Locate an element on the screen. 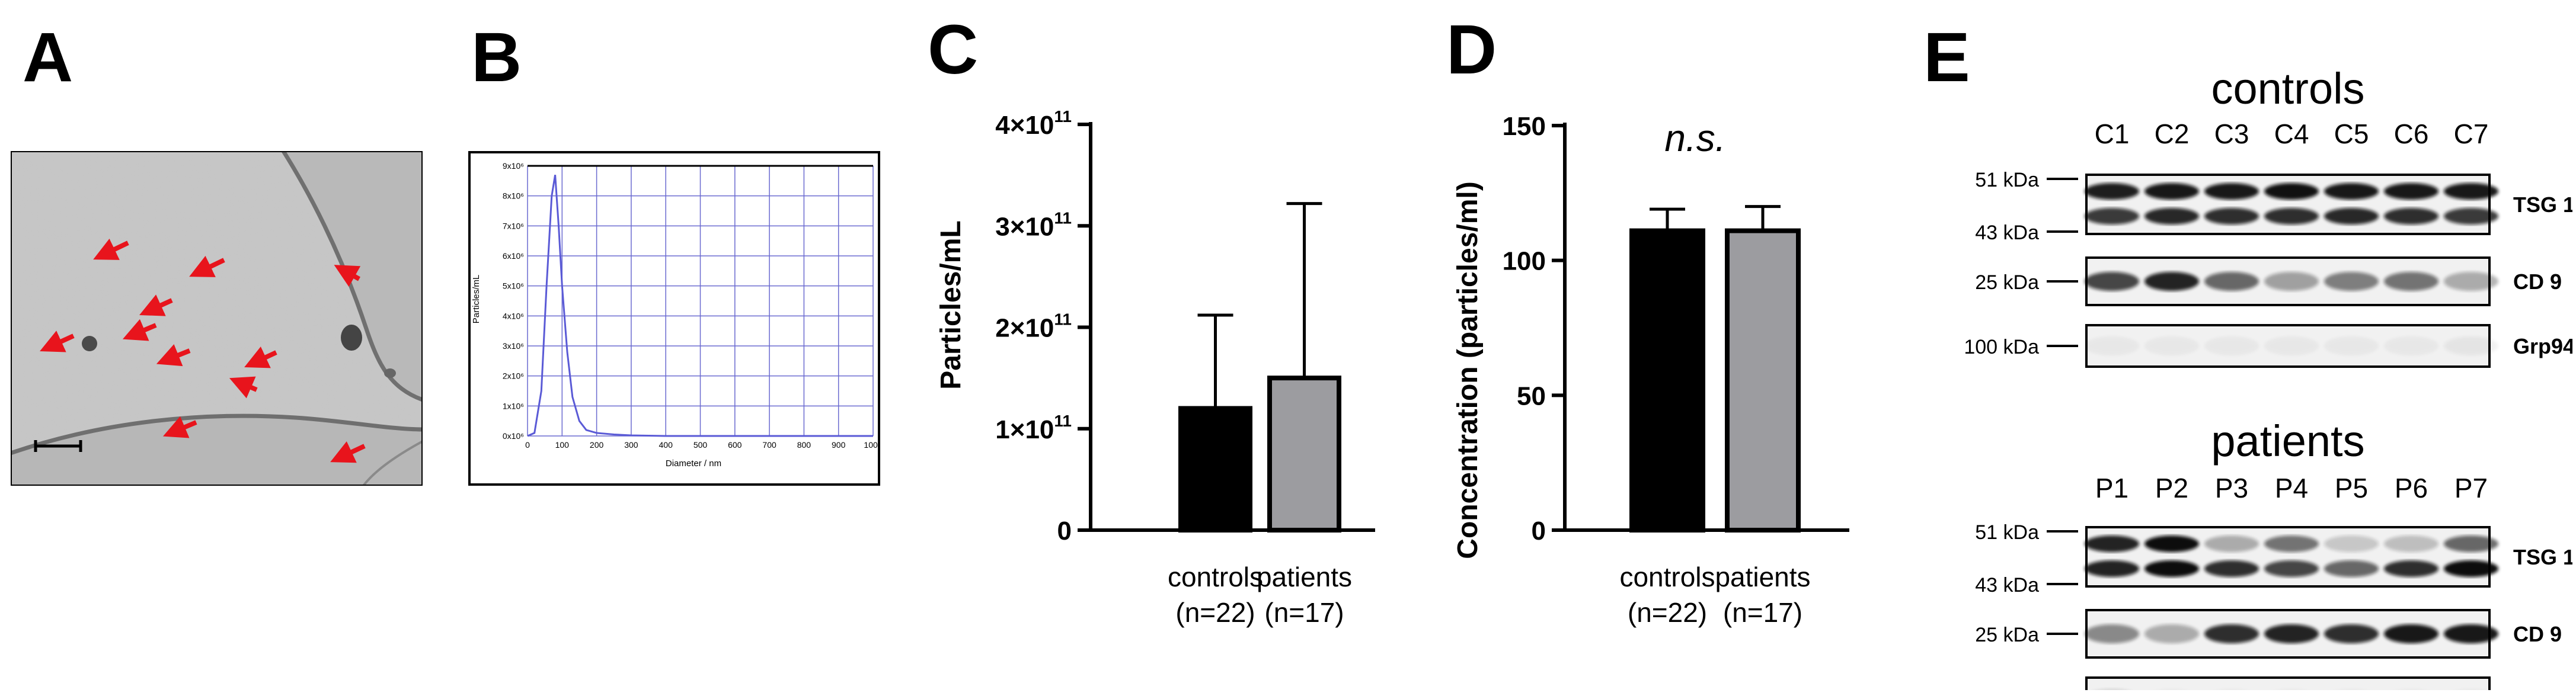 The image size is (2576, 696). controls-blot-border is located at coordinates (2288, 346).